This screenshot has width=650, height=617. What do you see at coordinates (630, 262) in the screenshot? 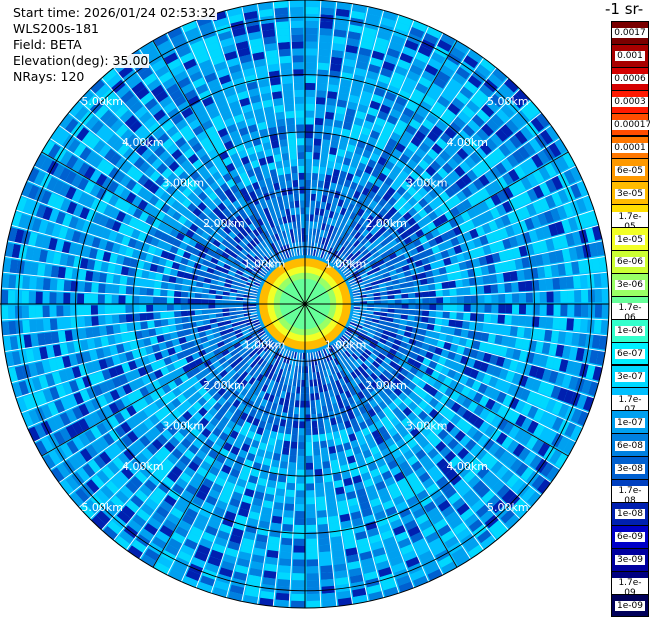
I see `colorbar-cell: 6e-06` at bounding box center [630, 262].